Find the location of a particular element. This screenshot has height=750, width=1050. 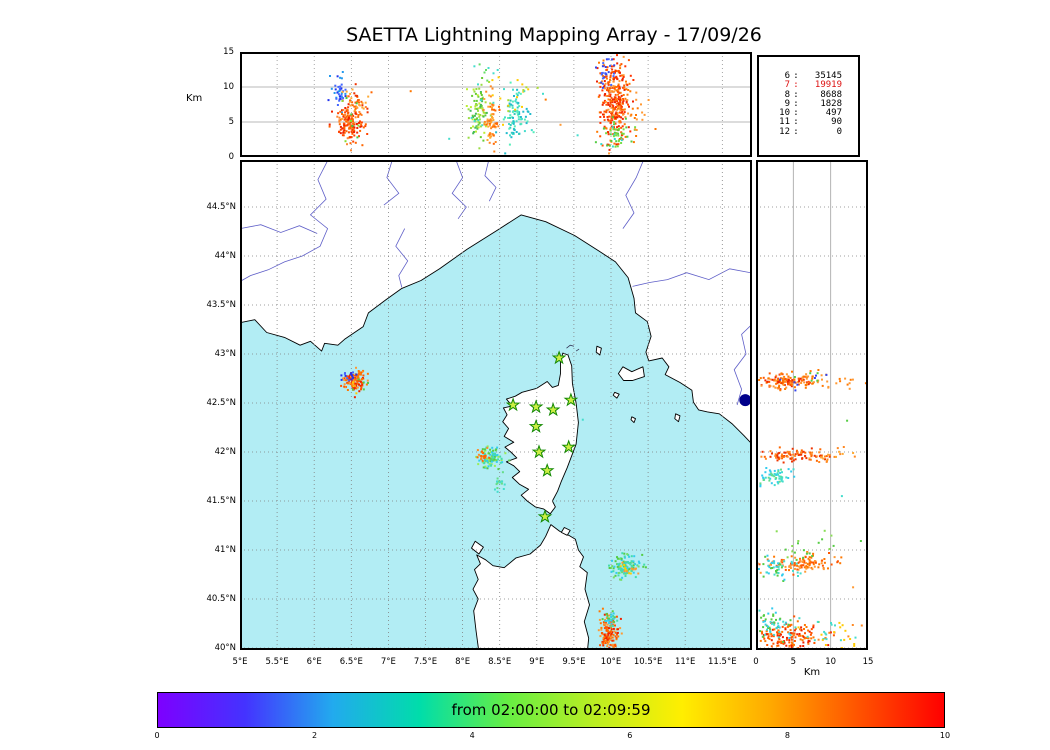

lon-tick-label: 6°E is located at coordinates (314, 662).